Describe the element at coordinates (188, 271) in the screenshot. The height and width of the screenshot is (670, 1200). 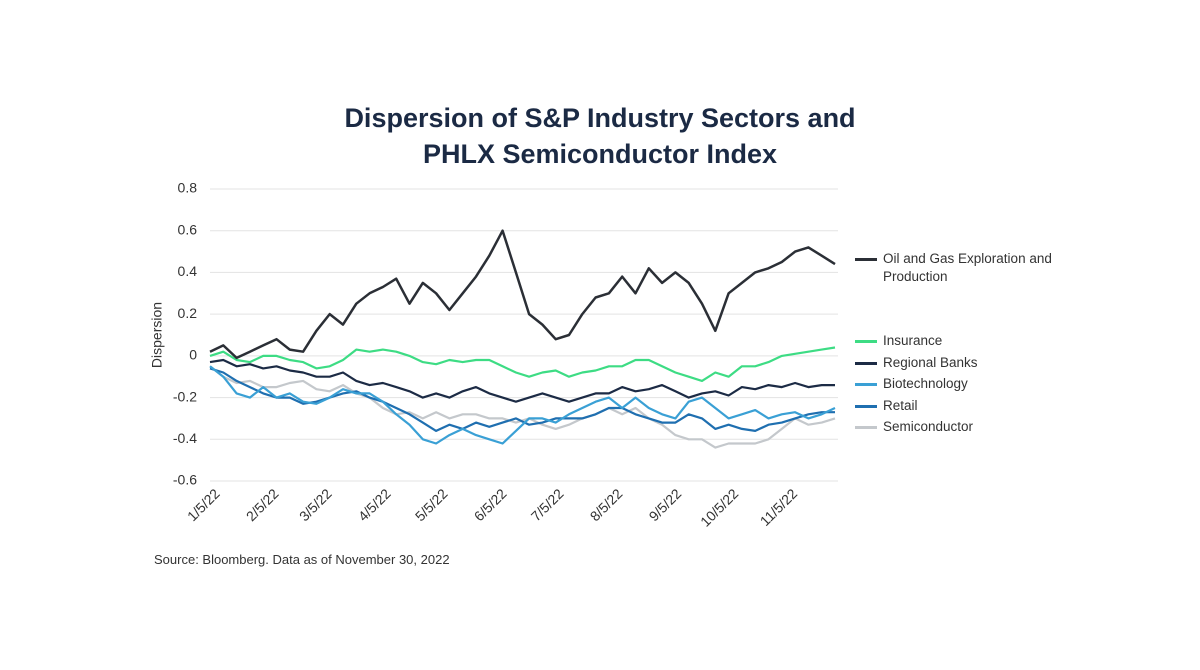
I see `y-tick-label: 0.4` at that location.